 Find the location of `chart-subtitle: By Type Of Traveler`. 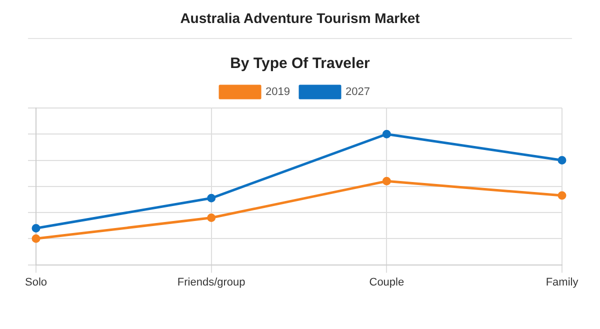

chart-subtitle: By Type Of Traveler is located at coordinates (300, 63).